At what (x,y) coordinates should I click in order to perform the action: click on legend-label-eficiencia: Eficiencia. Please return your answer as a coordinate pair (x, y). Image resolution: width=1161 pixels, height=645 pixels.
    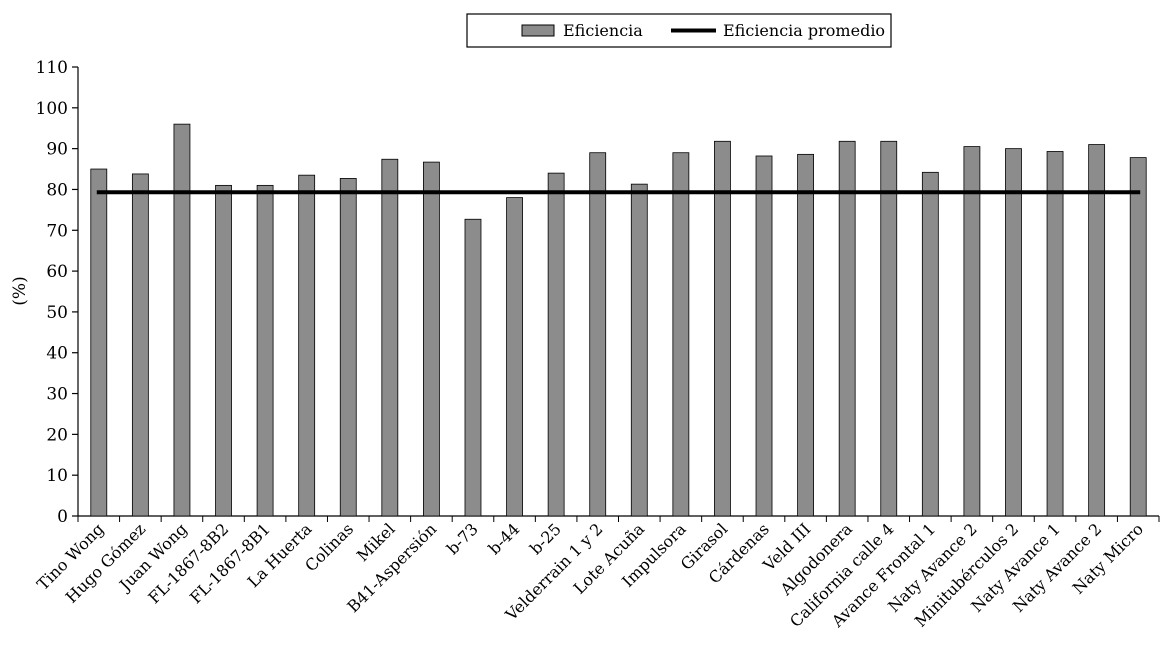
    Looking at the image, I should click on (603, 30).